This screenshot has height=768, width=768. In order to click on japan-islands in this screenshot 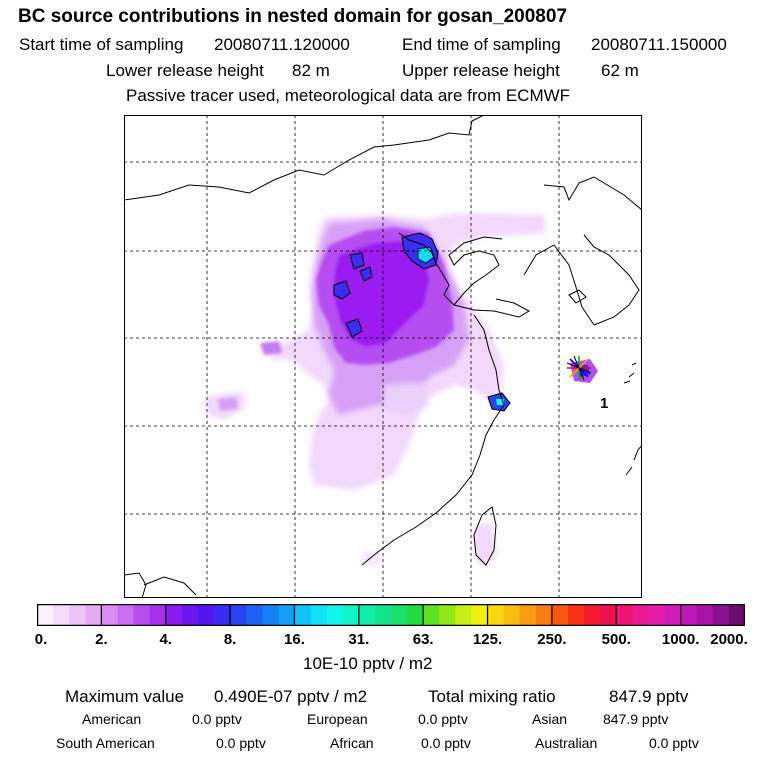, I will do `click(632, 419)`.